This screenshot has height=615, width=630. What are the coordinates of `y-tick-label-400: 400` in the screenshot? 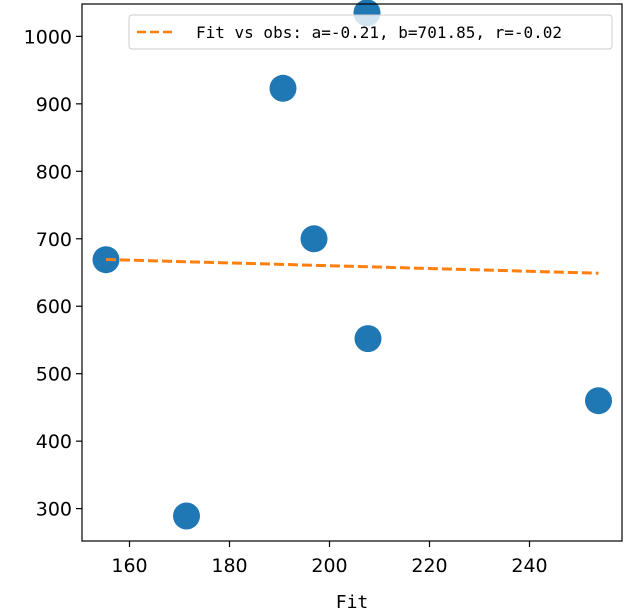 It's located at (54, 442).